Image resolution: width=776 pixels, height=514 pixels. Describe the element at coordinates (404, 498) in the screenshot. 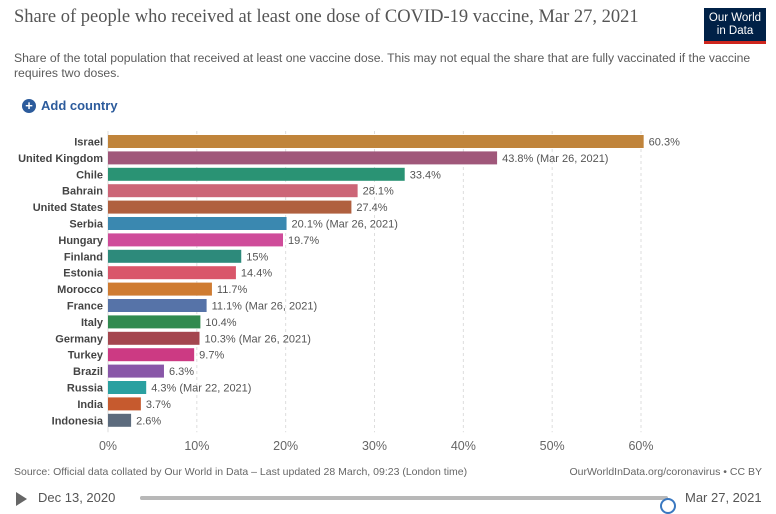

I see `timeline-fill` at that location.